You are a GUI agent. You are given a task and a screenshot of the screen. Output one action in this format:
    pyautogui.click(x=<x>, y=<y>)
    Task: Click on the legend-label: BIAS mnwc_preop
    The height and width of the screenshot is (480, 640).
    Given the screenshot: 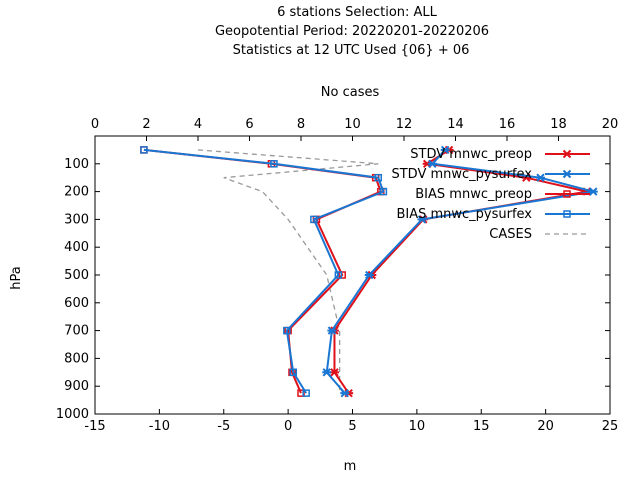 What is the action you would take?
    pyautogui.click(x=473, y=194)
    